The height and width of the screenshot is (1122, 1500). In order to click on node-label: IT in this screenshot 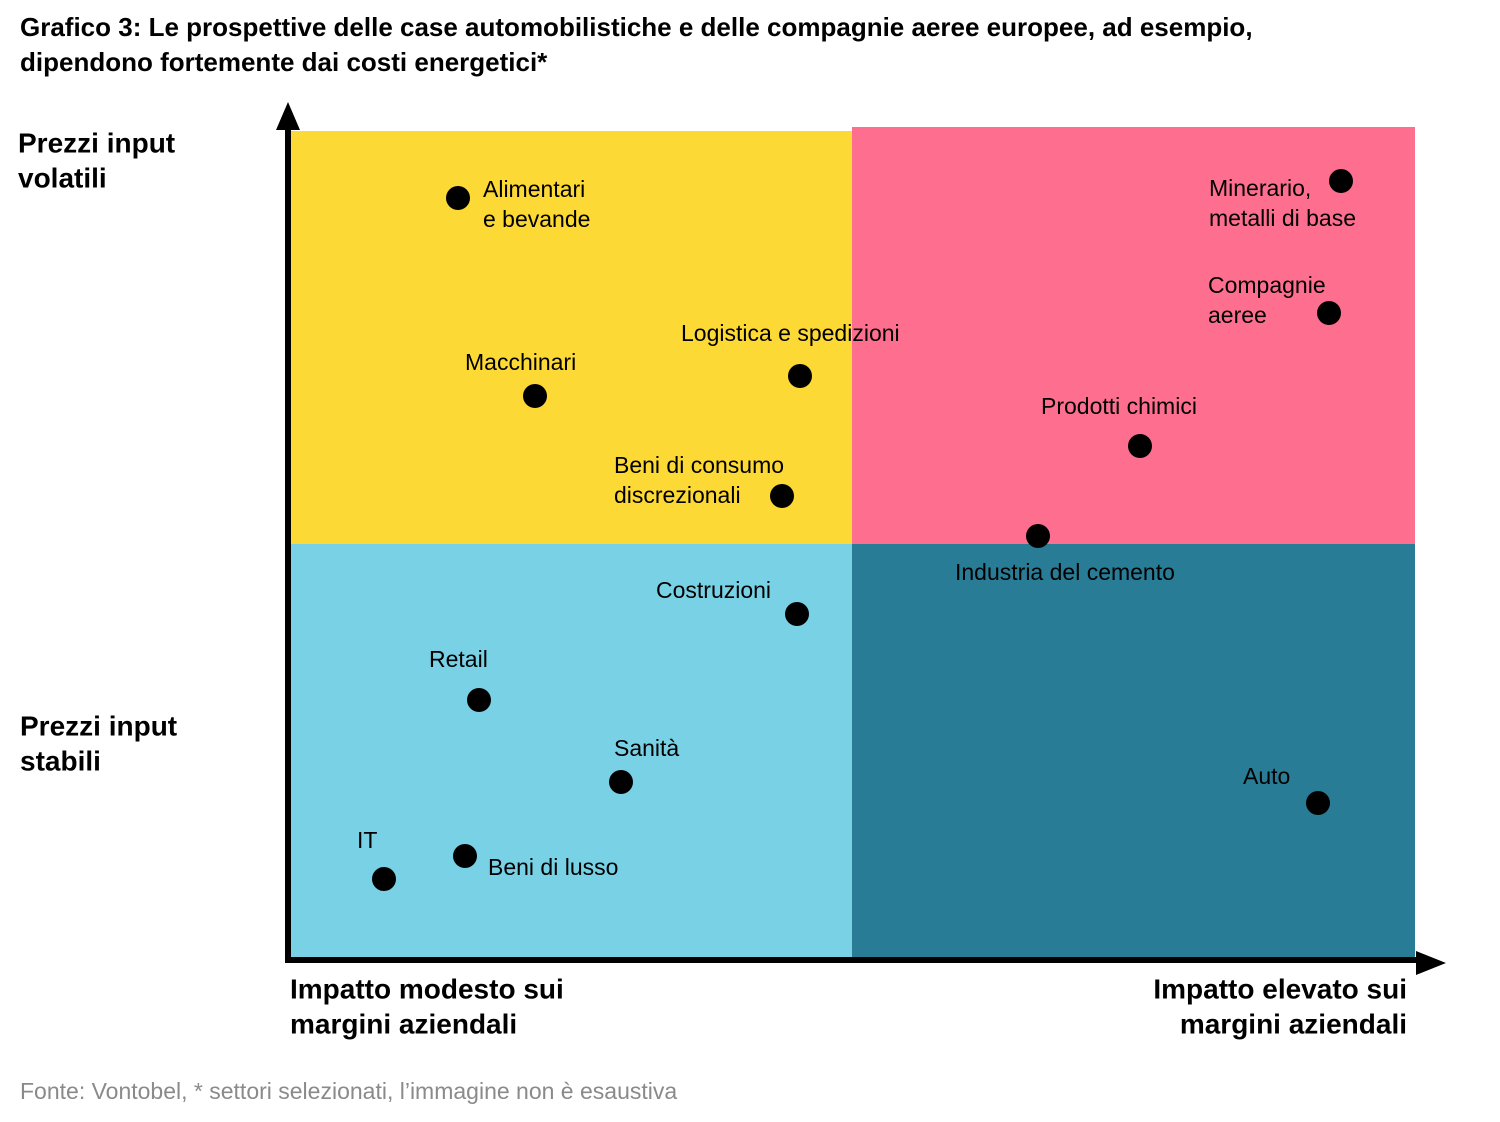, I will do `click(367, 840)`.